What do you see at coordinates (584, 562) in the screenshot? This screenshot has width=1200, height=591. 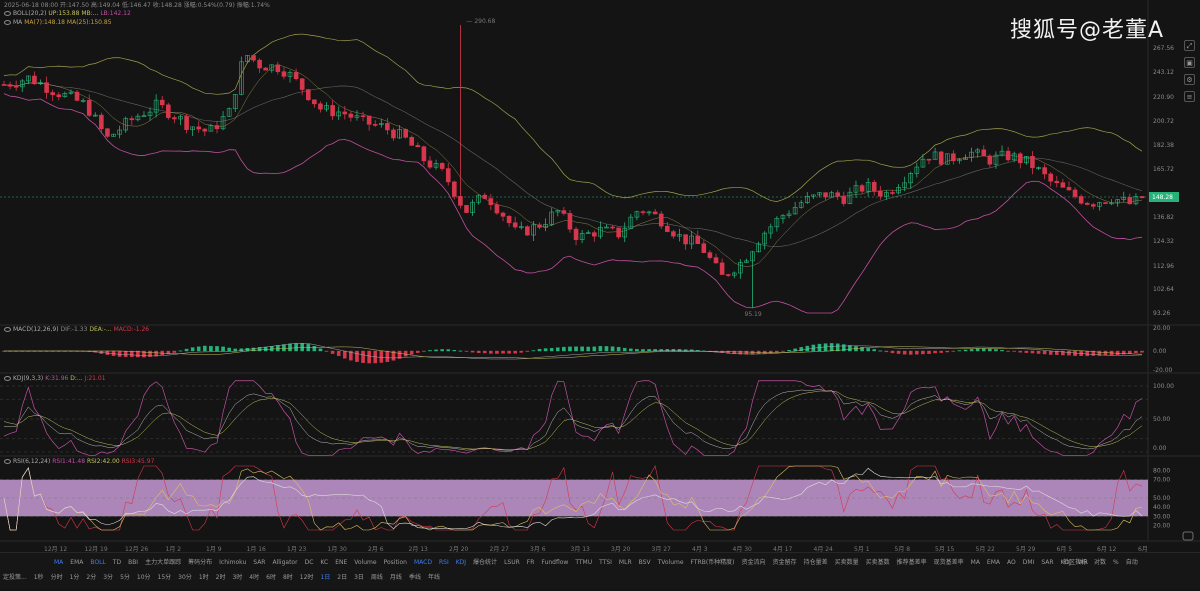 I see `indicator-tab-22: TTMU` at bounding box center [584, 562].